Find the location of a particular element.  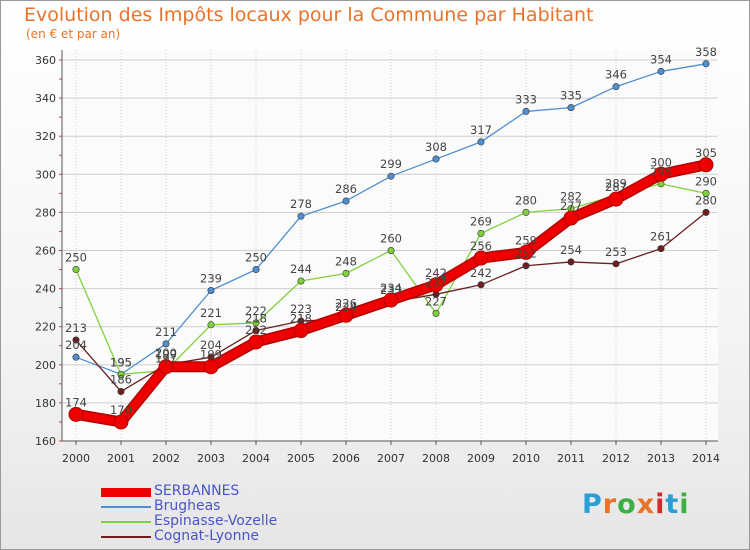

data-label: 218 is located at coordinates (301, 319).